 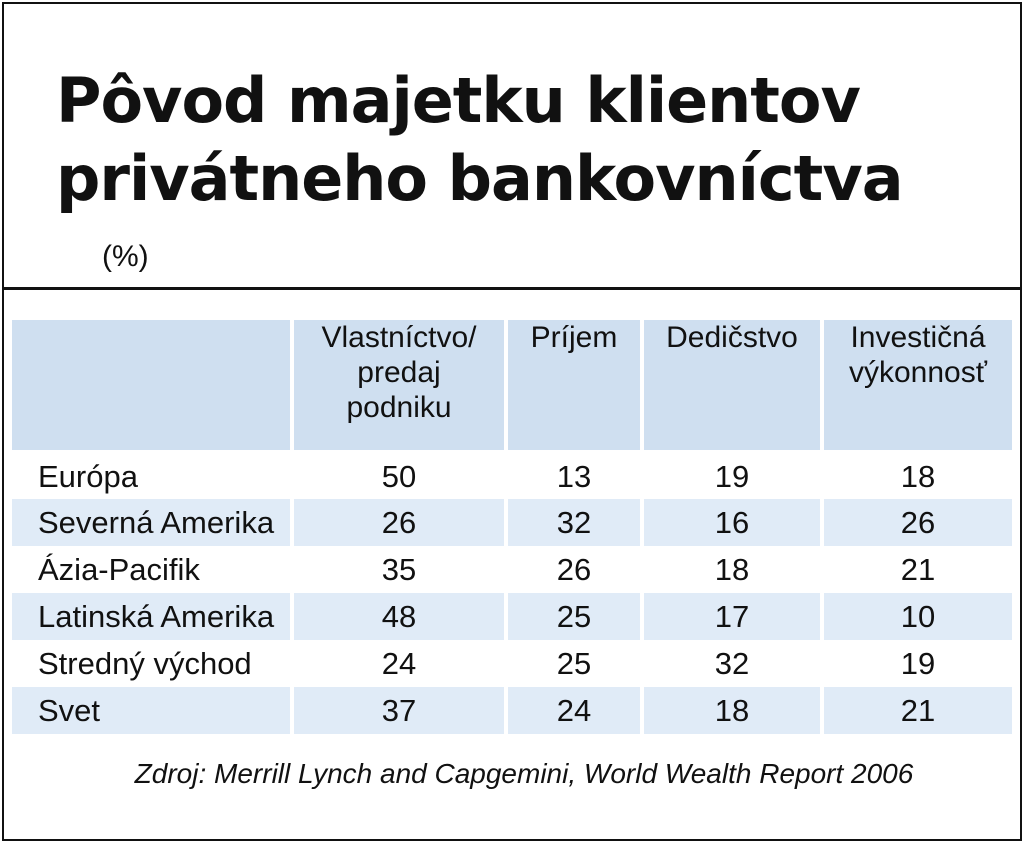 What do you see at coordinates (512, 663) in the screenshot?
I see `table-row: Stredný východ 24 25 32 19` at bounding box center [512, 663].